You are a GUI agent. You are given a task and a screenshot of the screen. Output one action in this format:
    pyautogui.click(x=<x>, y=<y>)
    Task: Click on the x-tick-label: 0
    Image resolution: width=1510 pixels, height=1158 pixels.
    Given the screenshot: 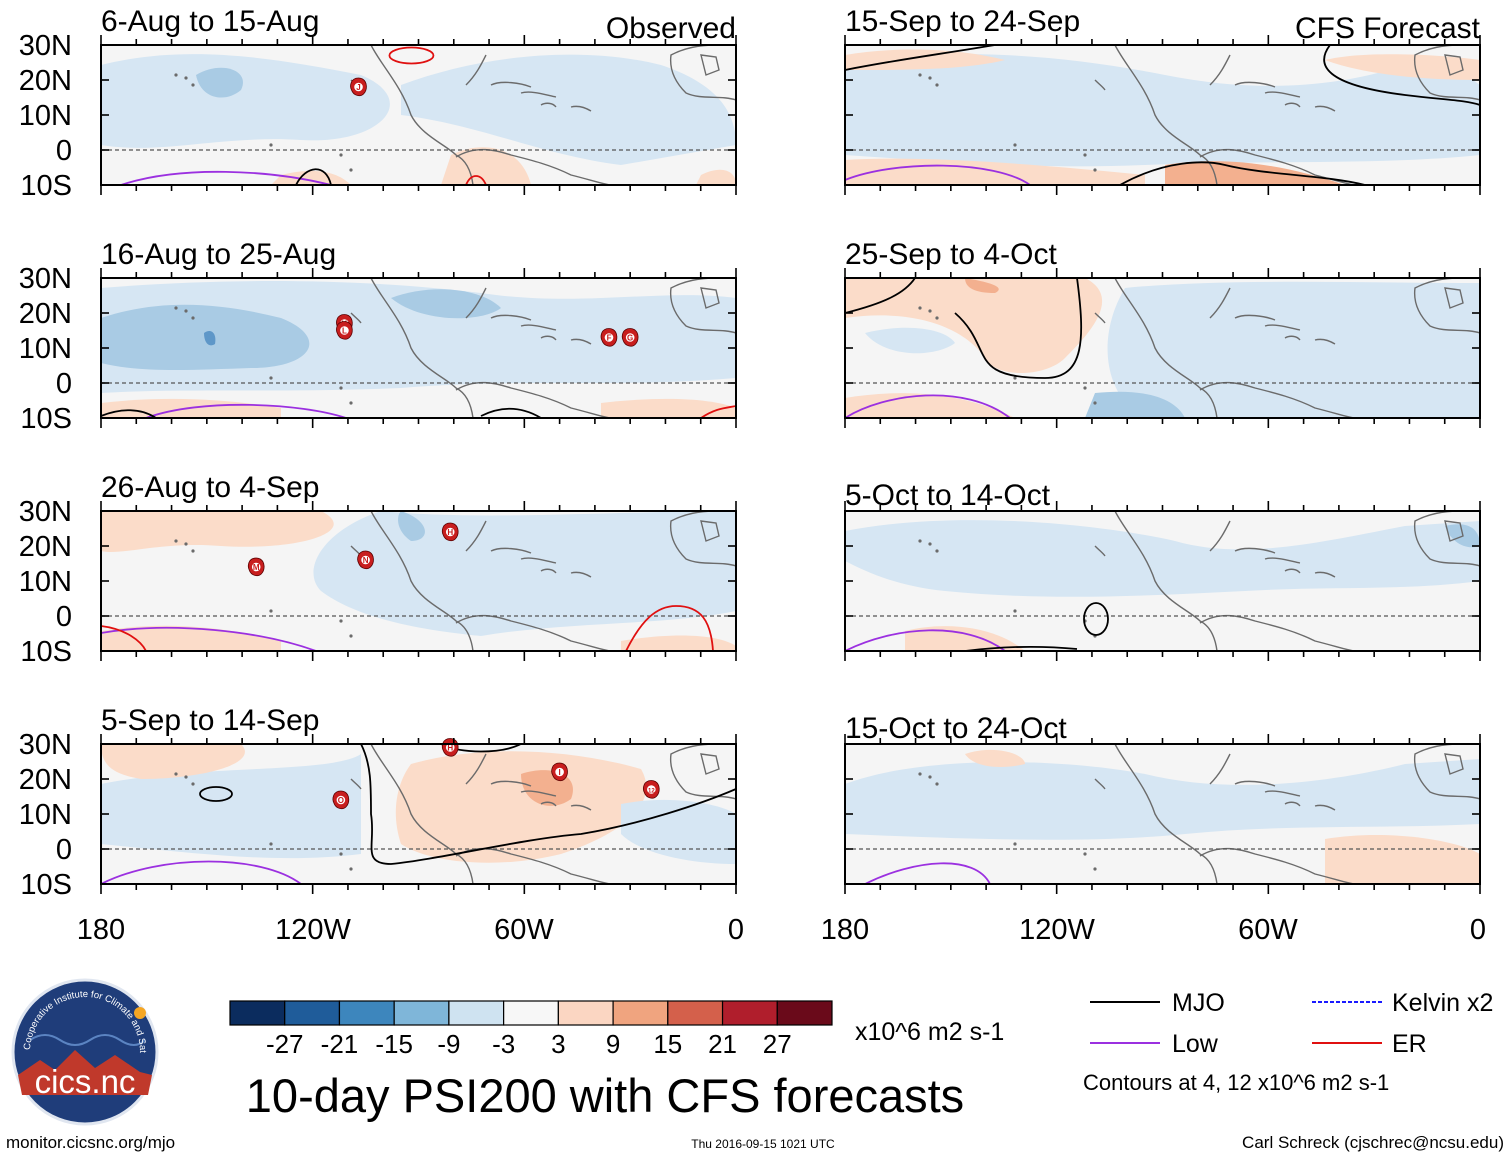 What is the action you would take?
    pyautogui.click(x=736, y=930)
    